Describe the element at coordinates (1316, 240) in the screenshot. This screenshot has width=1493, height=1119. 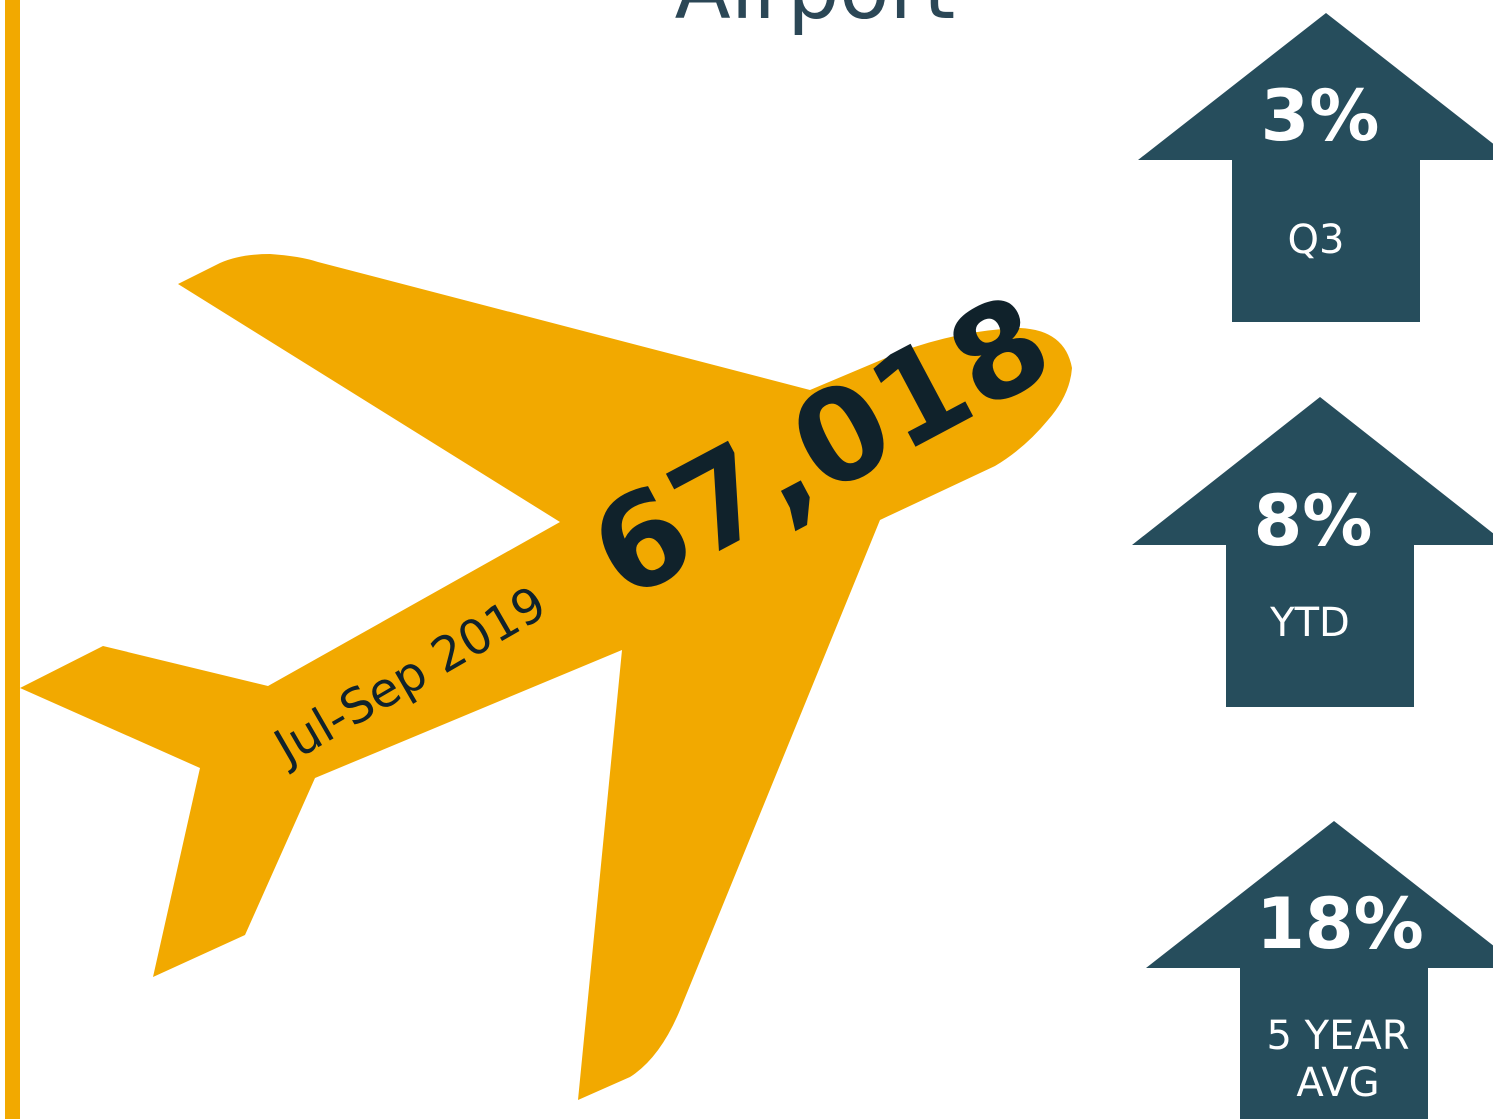
I see `label: Q3` at that location.